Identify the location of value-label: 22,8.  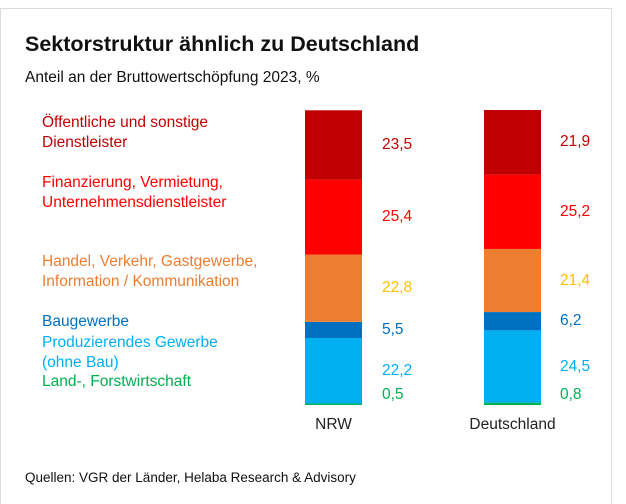
(397, 288).